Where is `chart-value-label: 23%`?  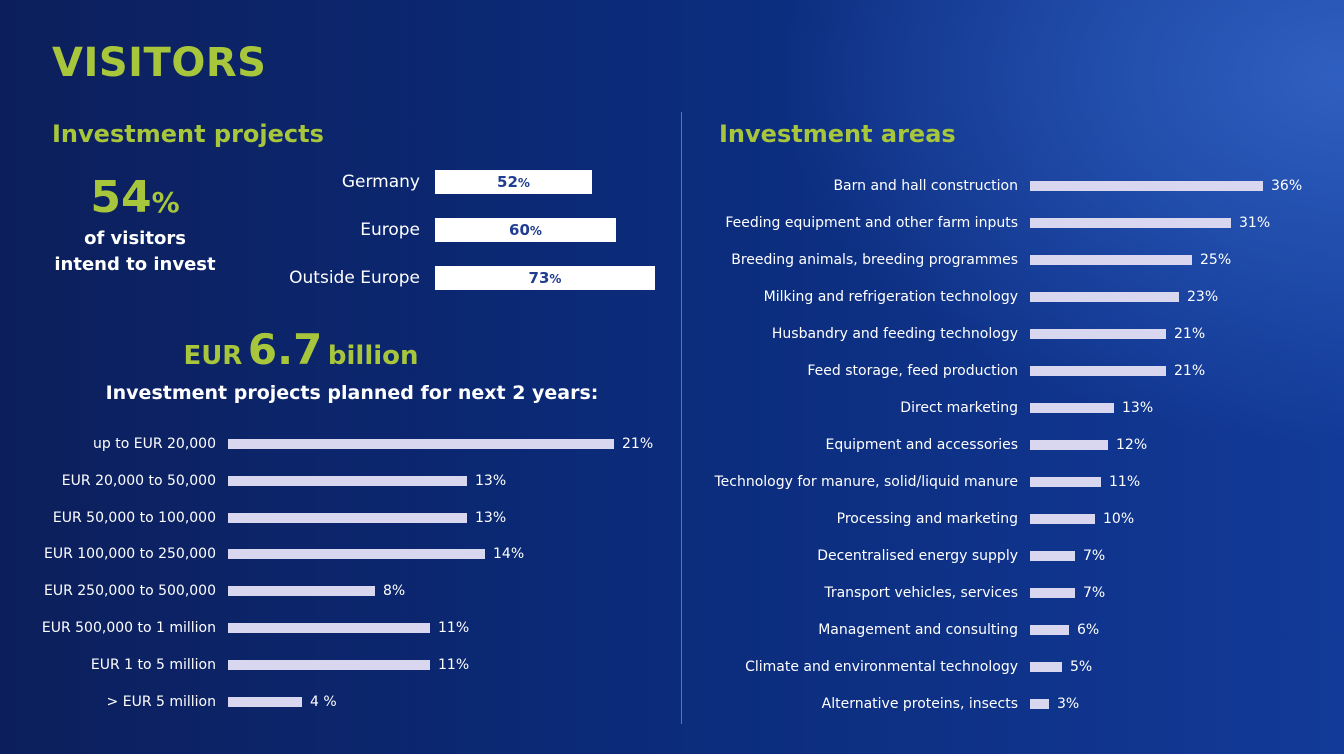
chart-value-label: 23% is located at coordinates (1203, 297).